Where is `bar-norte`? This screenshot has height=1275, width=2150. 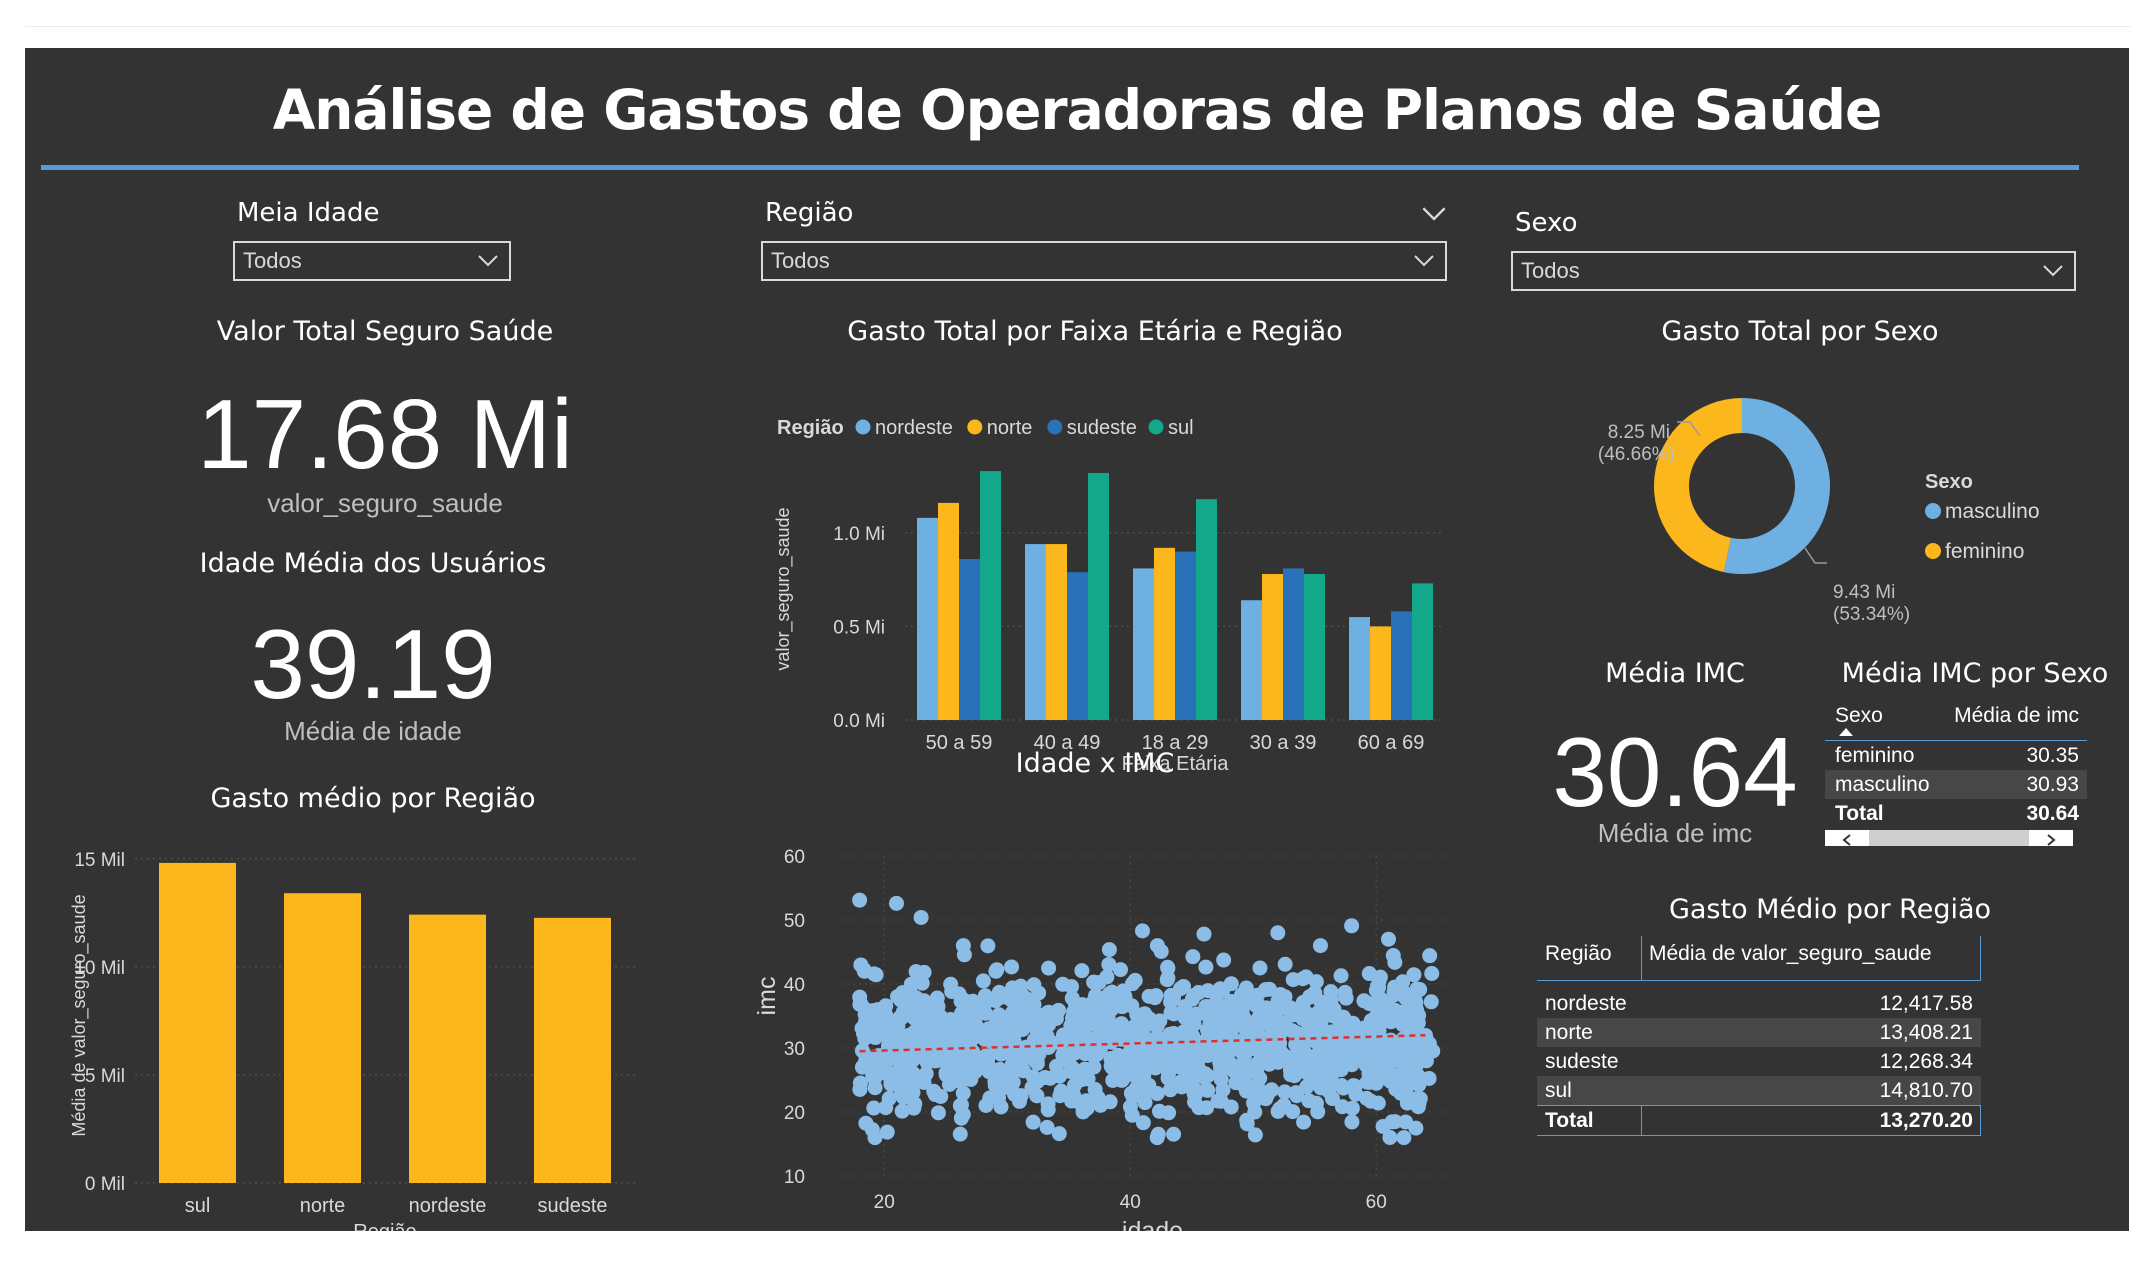 bar-norte is located at coordinates (322, 1038).